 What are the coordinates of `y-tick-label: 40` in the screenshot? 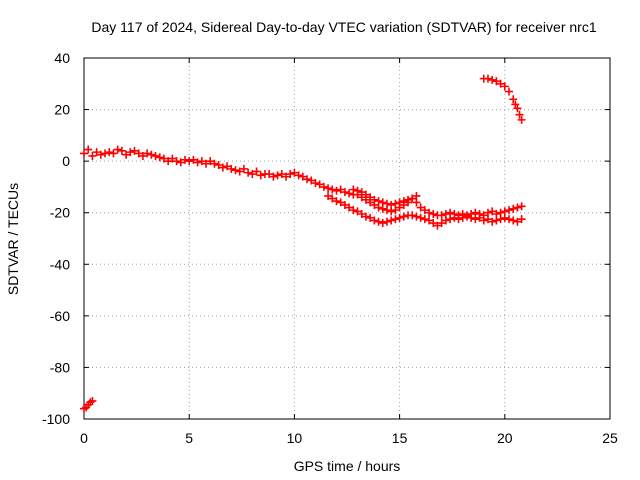 It's located at (62, 58).